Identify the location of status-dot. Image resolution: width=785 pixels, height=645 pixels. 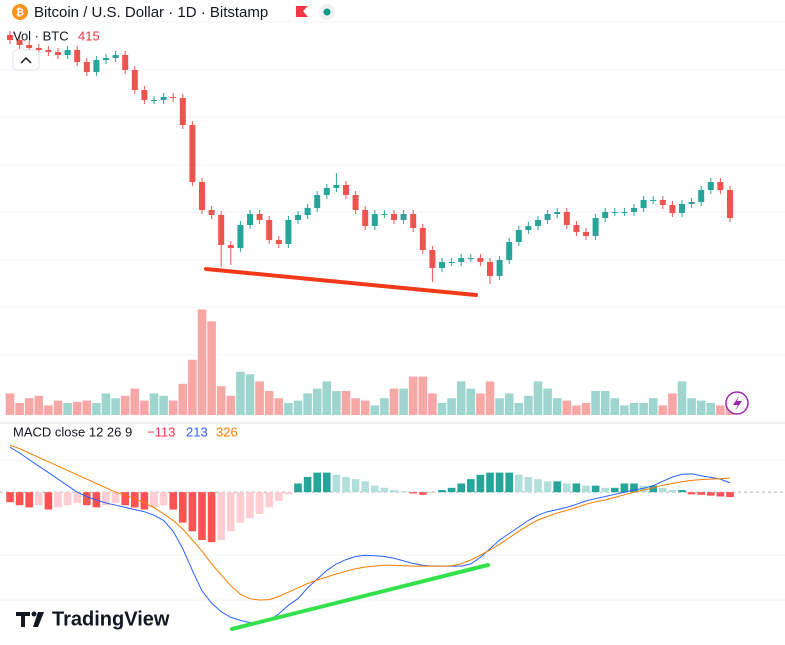
(327, 12).